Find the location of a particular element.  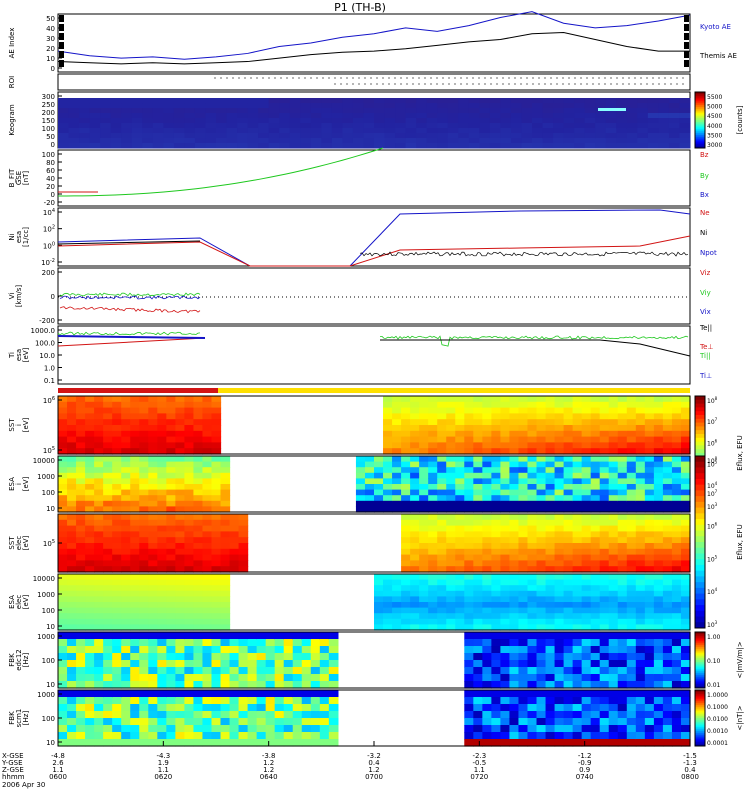

legend-entry: Bz is located at coordinates (704, 155).